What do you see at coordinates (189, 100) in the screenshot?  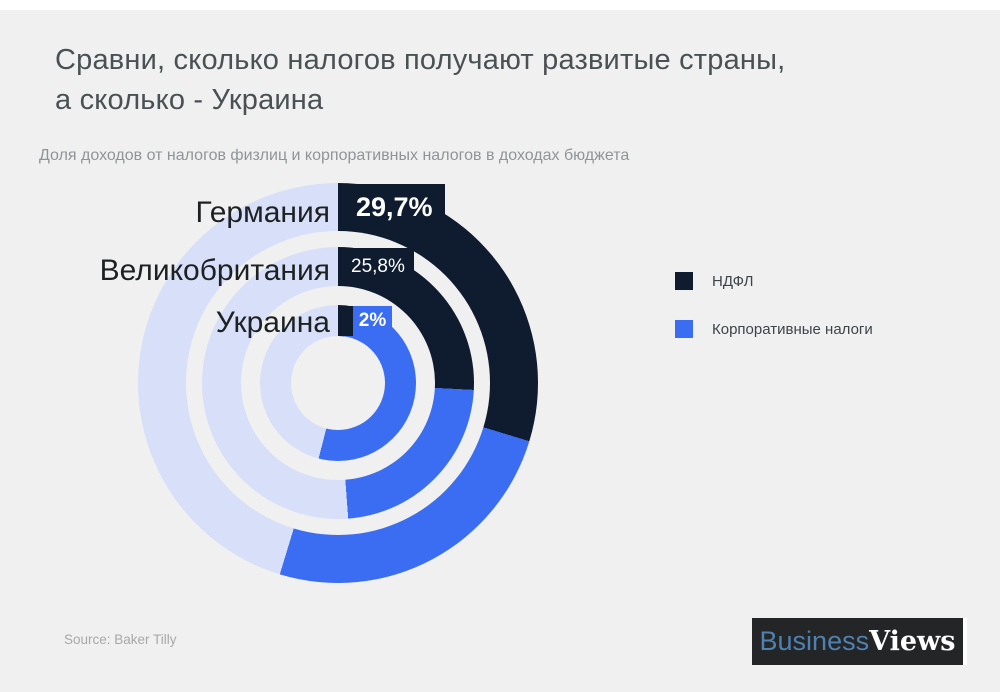 I see `title-line-2: а сколько - Украина` at bounding box center [189, 100].